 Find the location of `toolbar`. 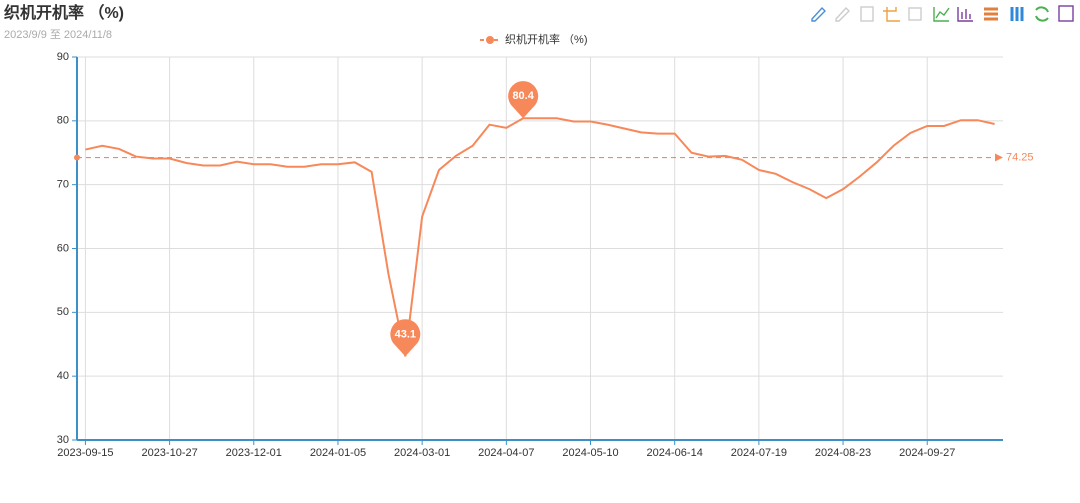

toolbar is located at coordinates (942, 13).